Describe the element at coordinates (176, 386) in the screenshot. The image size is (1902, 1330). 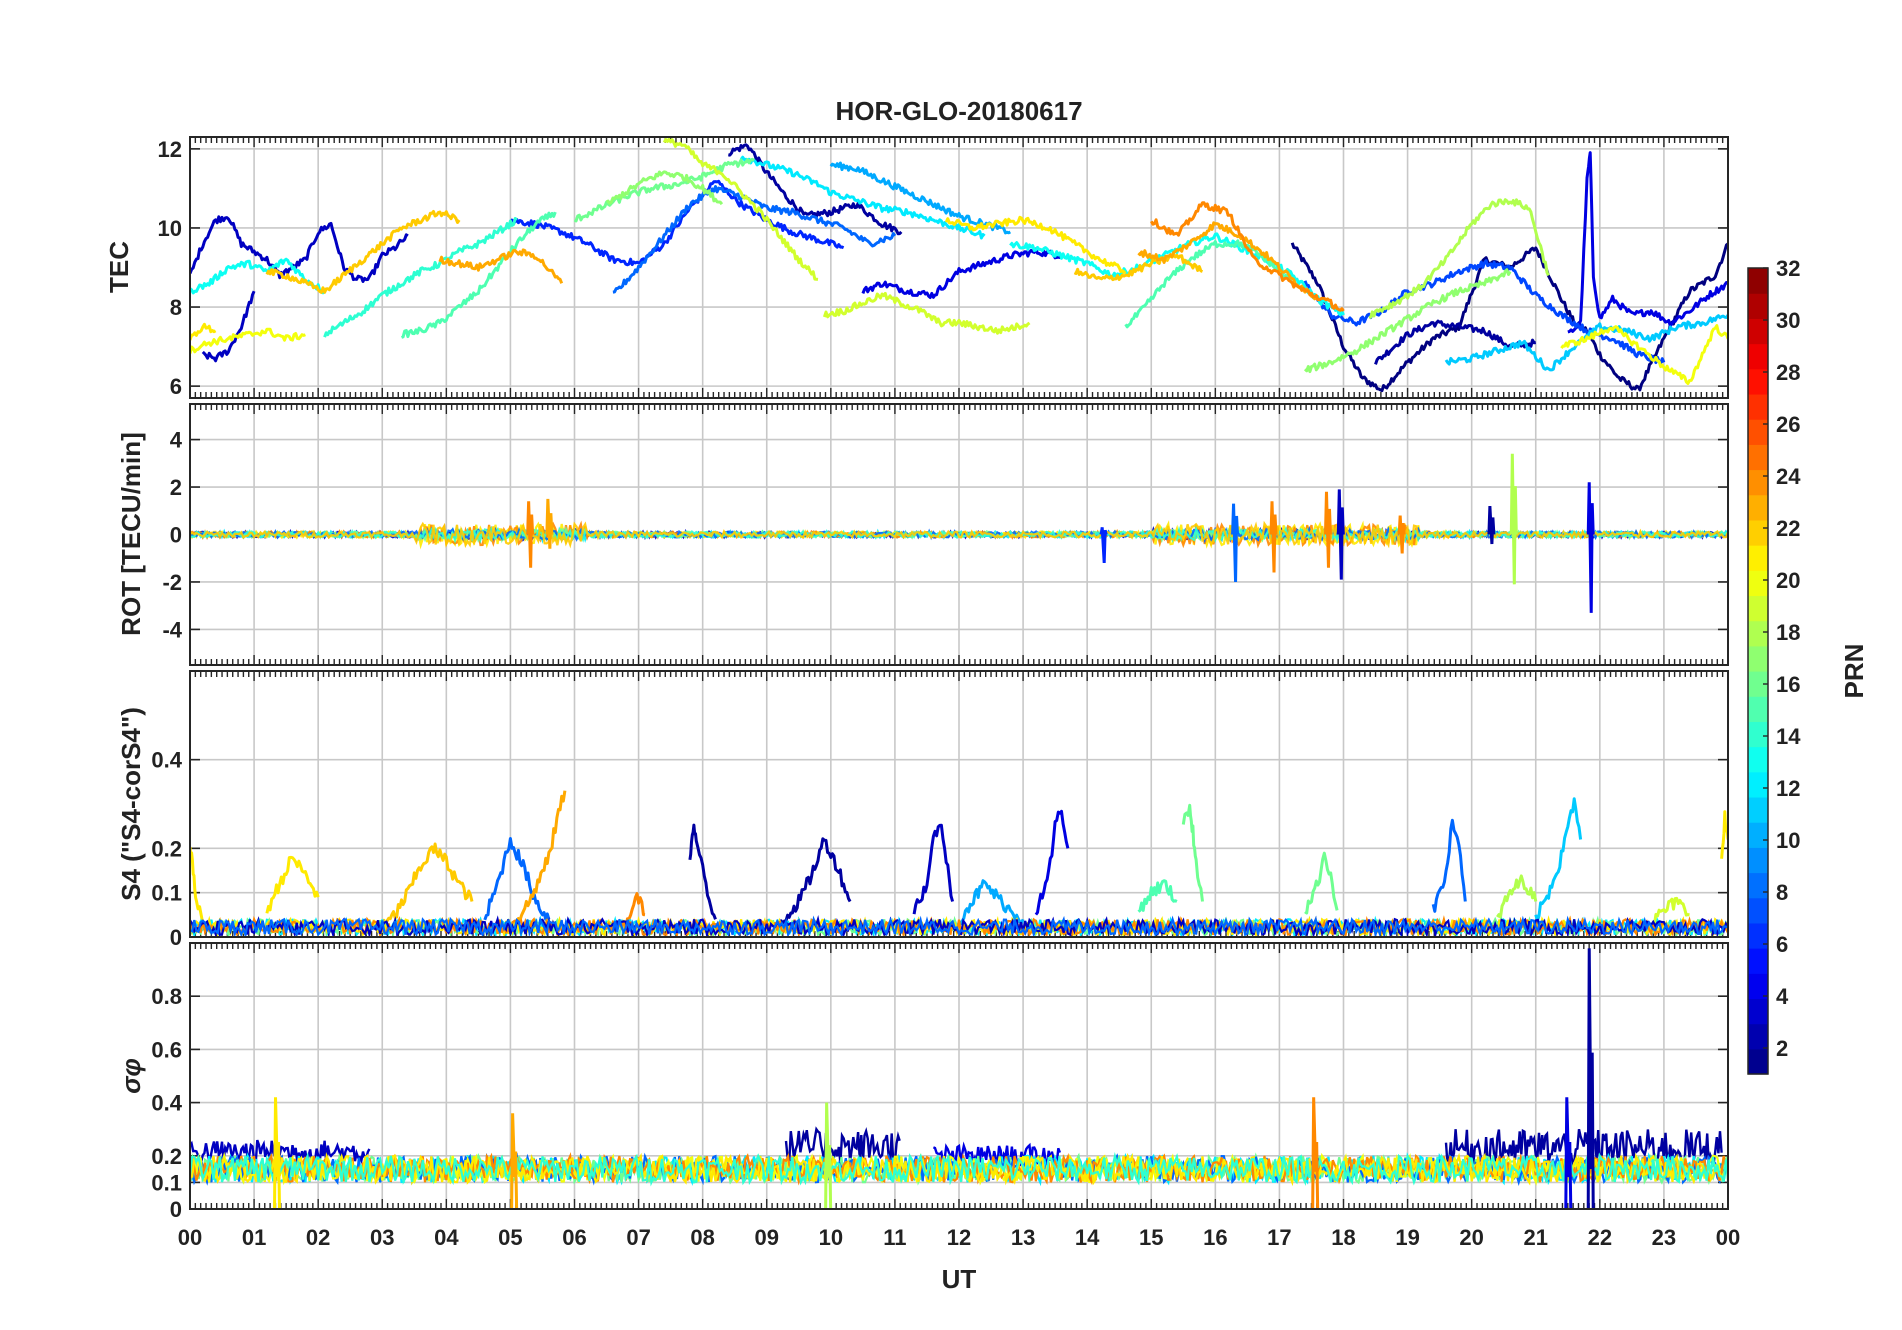
I see `y-tick-label: 6` at that location.